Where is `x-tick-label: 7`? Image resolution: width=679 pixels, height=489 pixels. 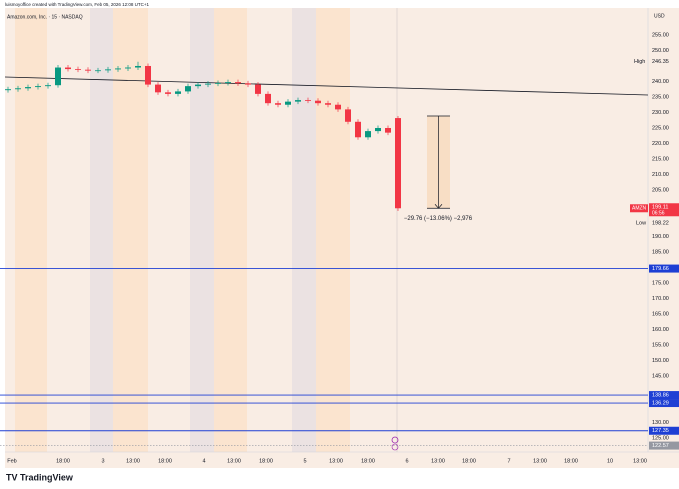
x-tick-label: 7 is located at coordinates (508, 461).